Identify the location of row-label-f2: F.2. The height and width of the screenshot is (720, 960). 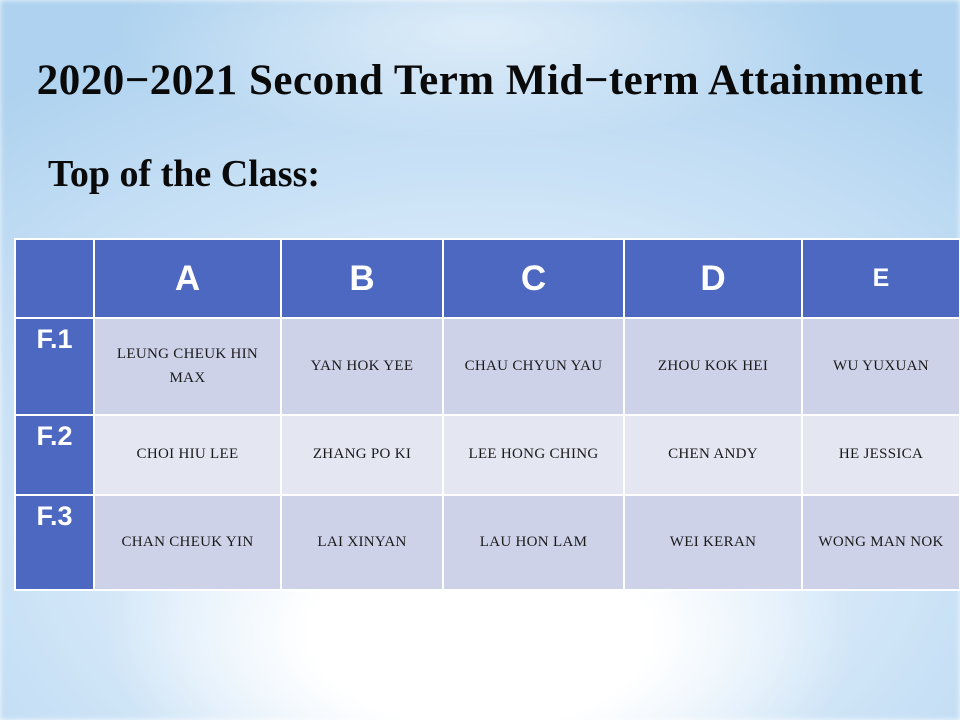
(54, 455).